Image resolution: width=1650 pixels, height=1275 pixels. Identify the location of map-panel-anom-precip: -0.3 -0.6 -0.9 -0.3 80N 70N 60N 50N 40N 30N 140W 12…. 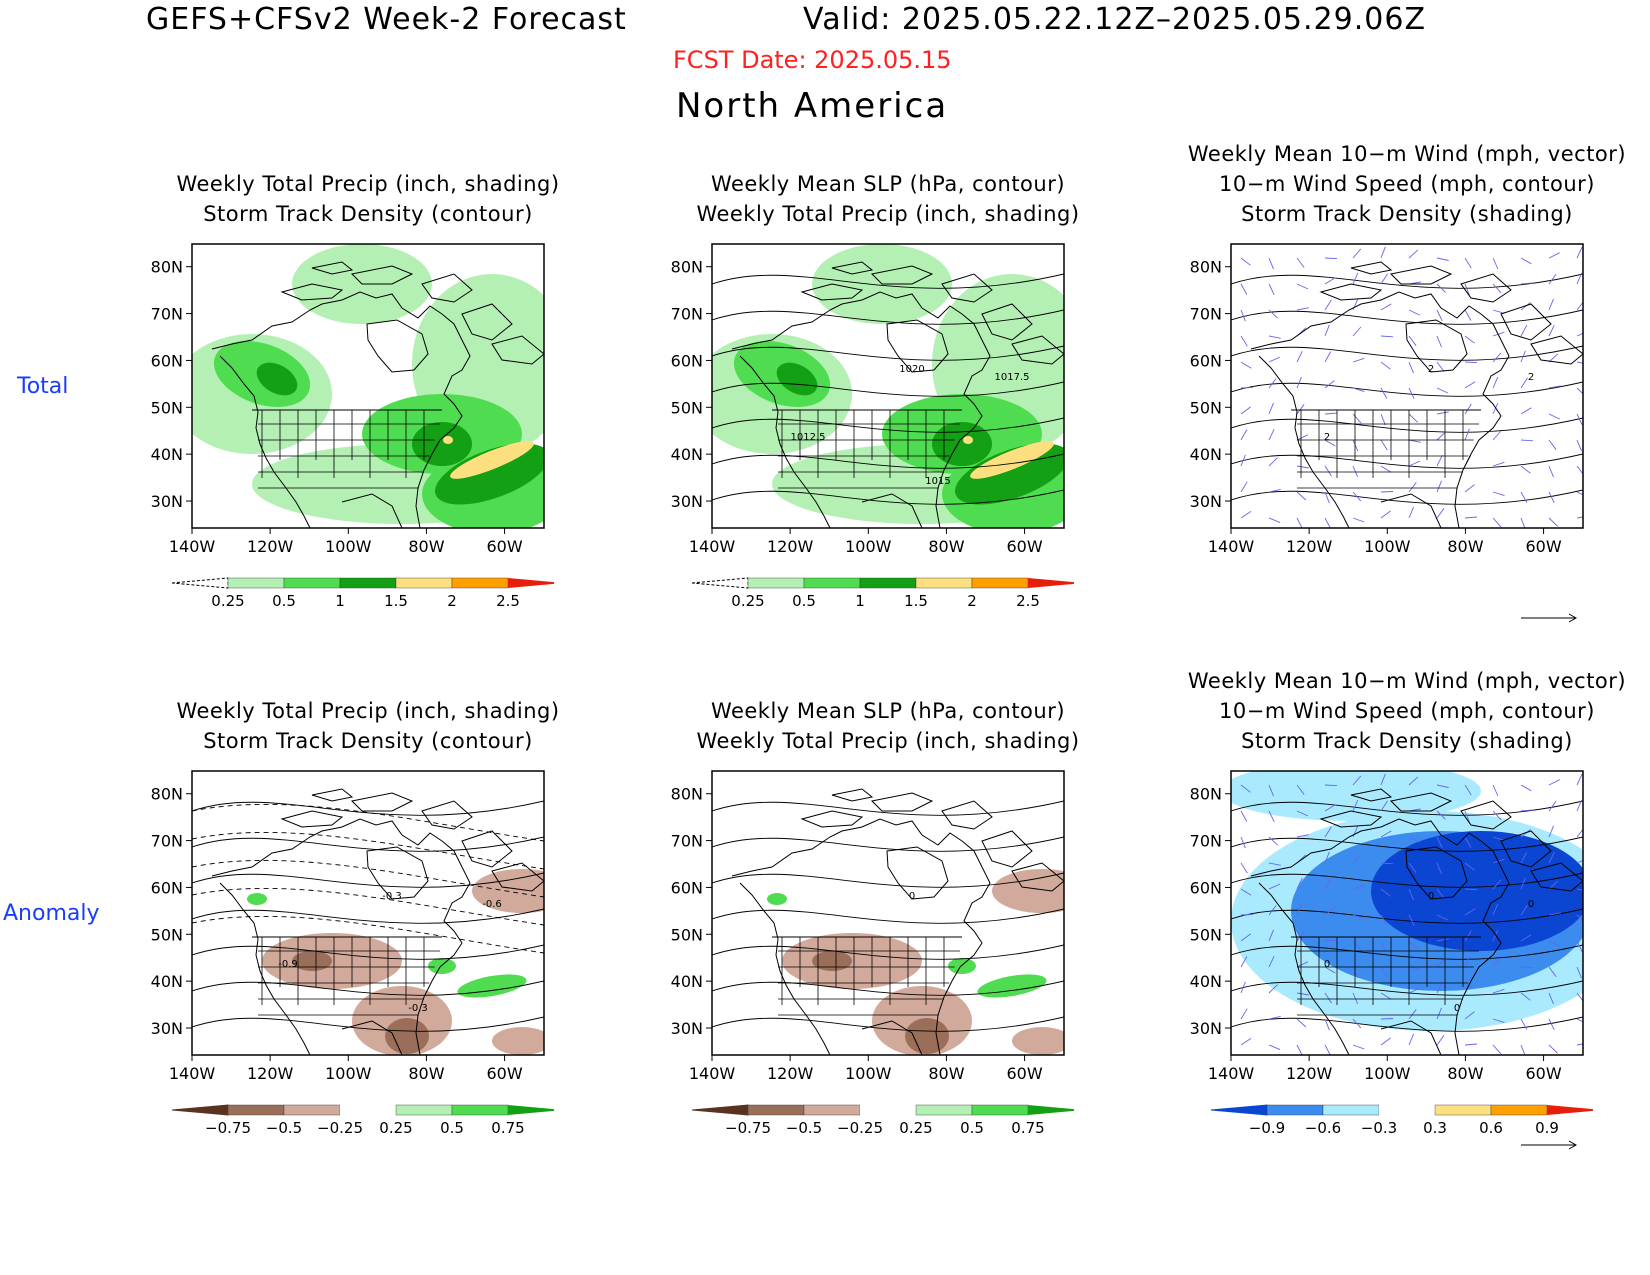
(352, 953).